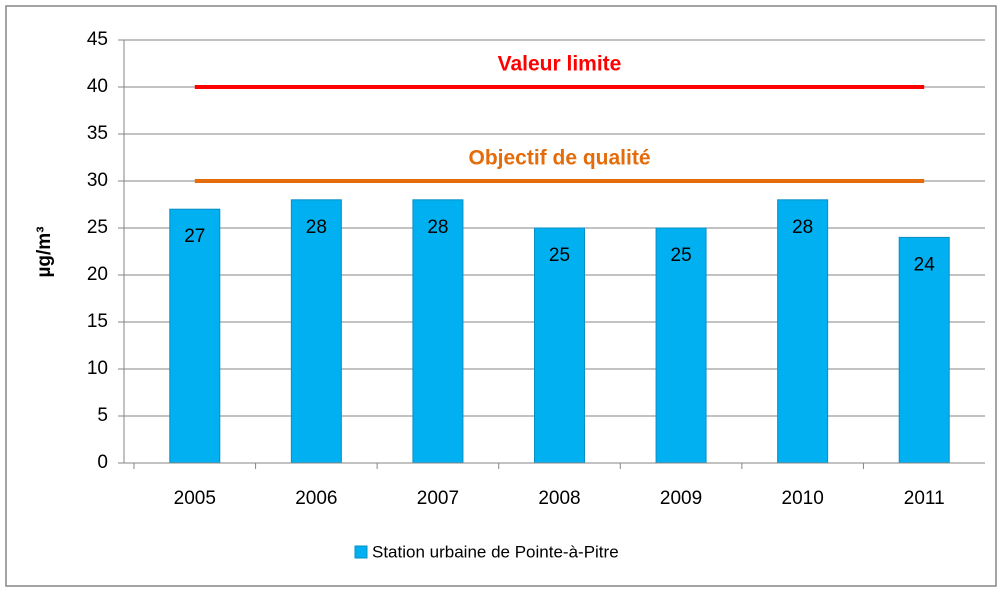  What do you see at coordinates (97, 274) in the screenshot?
I see `y-tick-label: 20` at bounding box center [97, 274].